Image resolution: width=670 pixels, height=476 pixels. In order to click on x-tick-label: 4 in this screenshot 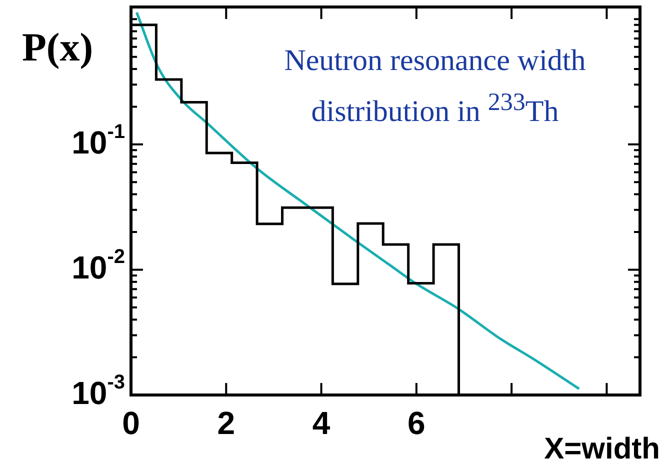, I will do `click(321, 422)`.